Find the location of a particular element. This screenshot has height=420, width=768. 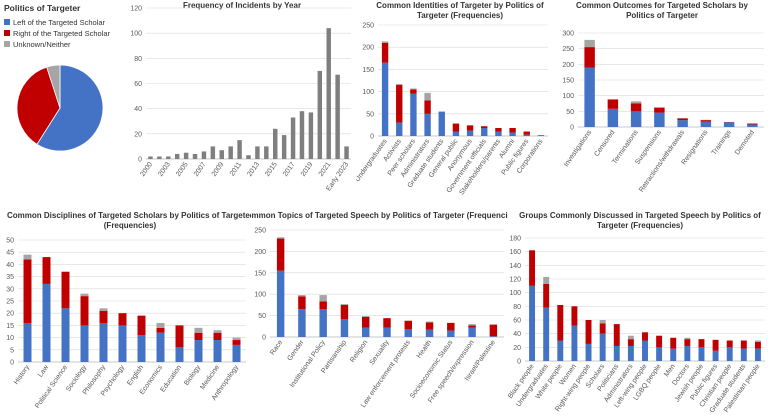

pie-slice-left is located at coordinates (70, 108).